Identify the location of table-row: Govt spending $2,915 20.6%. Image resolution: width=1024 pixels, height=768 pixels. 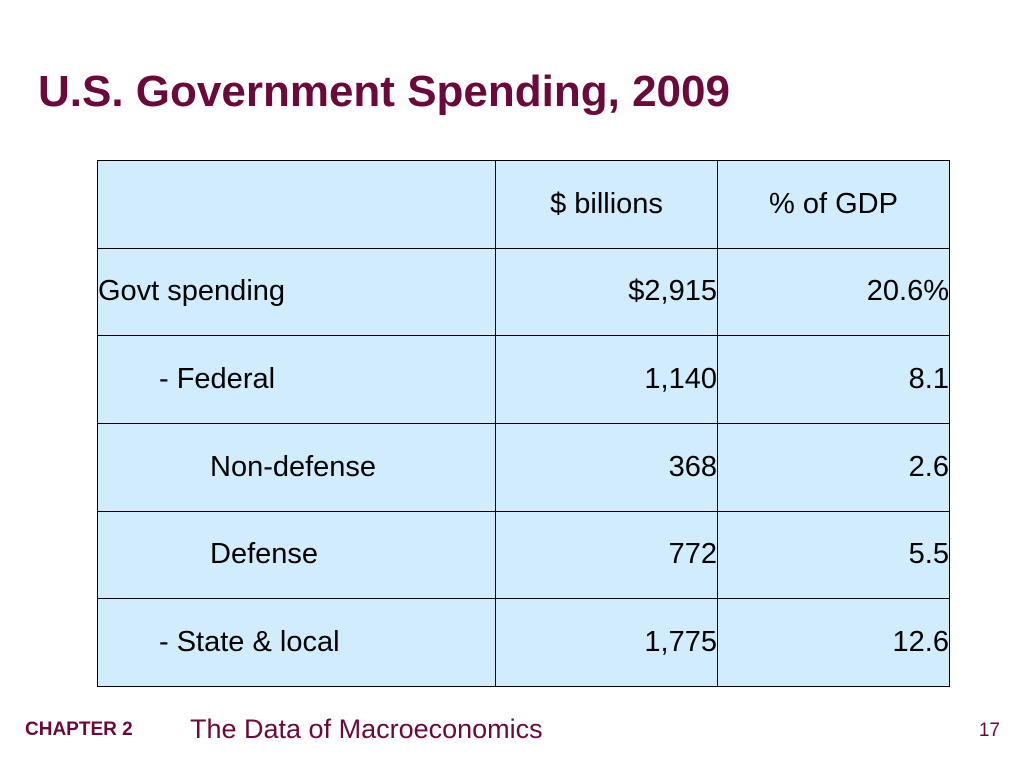
(523, 292).